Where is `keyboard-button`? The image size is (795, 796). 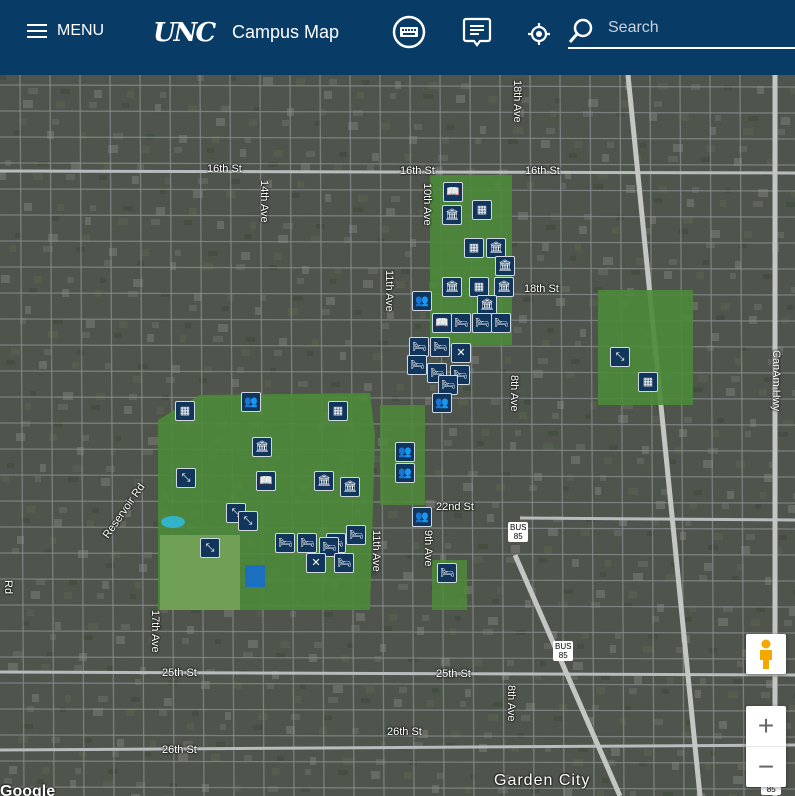
keyboard-button is located at coordinates (409, 32).